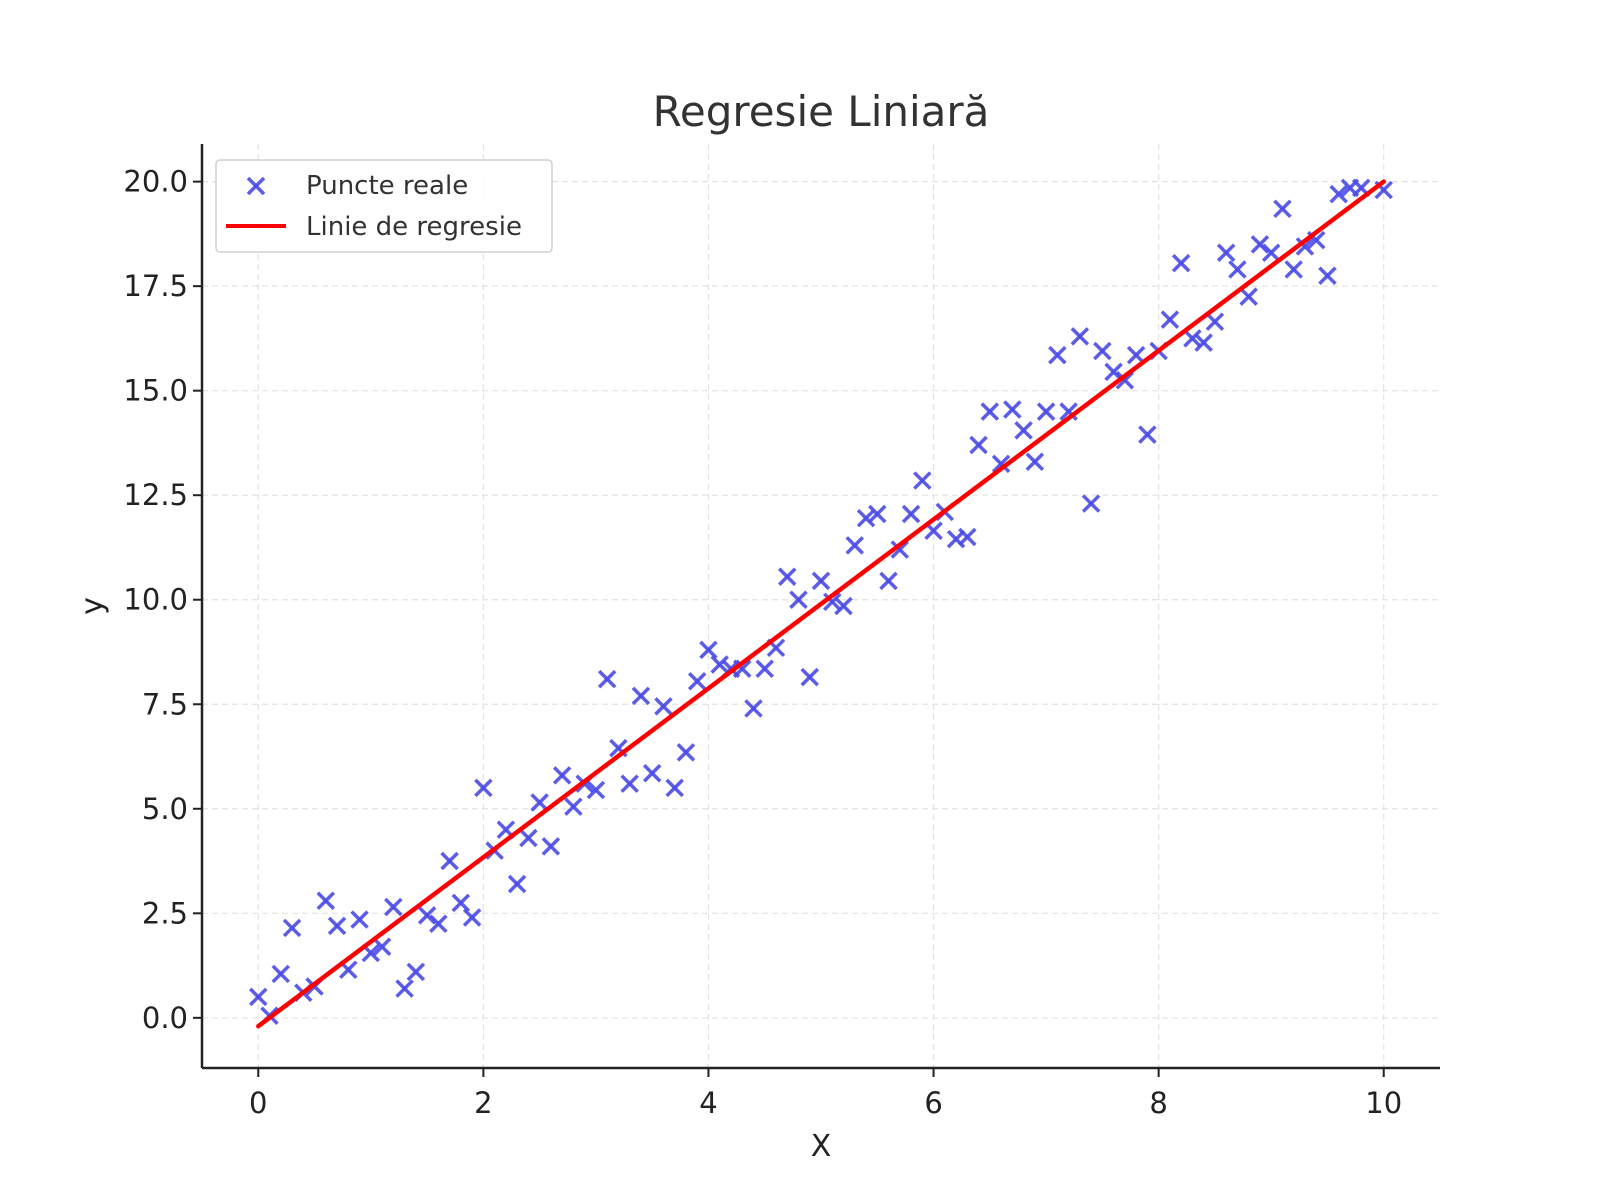 The width and height of the screenshot is (1600, 1200). I want to click on legend-box, so click(384, 206).